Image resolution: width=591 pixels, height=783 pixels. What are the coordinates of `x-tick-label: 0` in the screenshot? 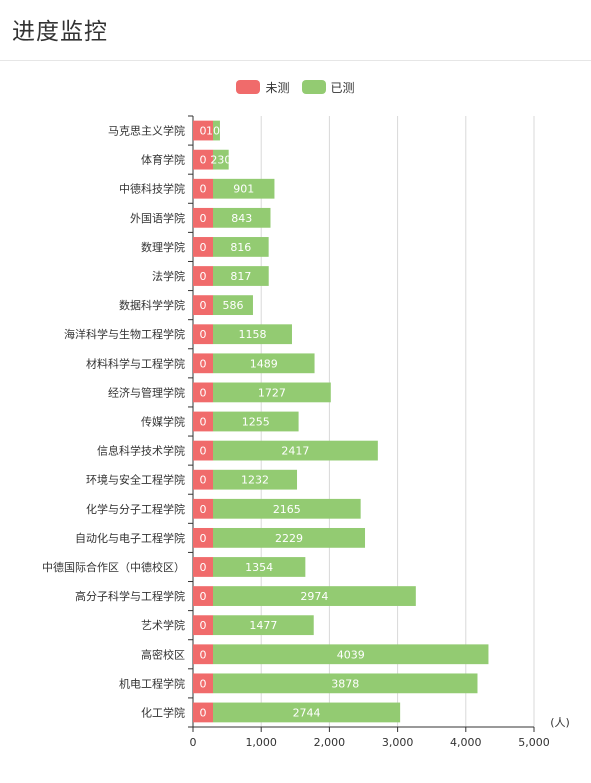 It's located at (193, 742).